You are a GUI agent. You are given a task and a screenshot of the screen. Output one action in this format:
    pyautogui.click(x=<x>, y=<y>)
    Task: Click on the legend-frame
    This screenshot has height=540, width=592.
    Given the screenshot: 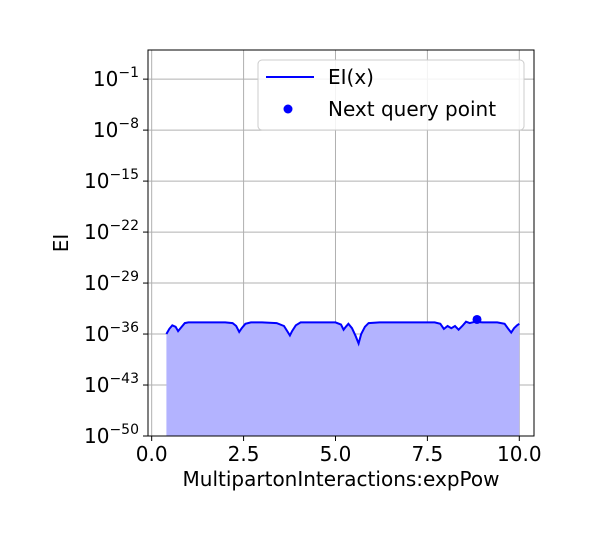 What is the action you would take?
    pyautogui.click(x=391, y=95)
    